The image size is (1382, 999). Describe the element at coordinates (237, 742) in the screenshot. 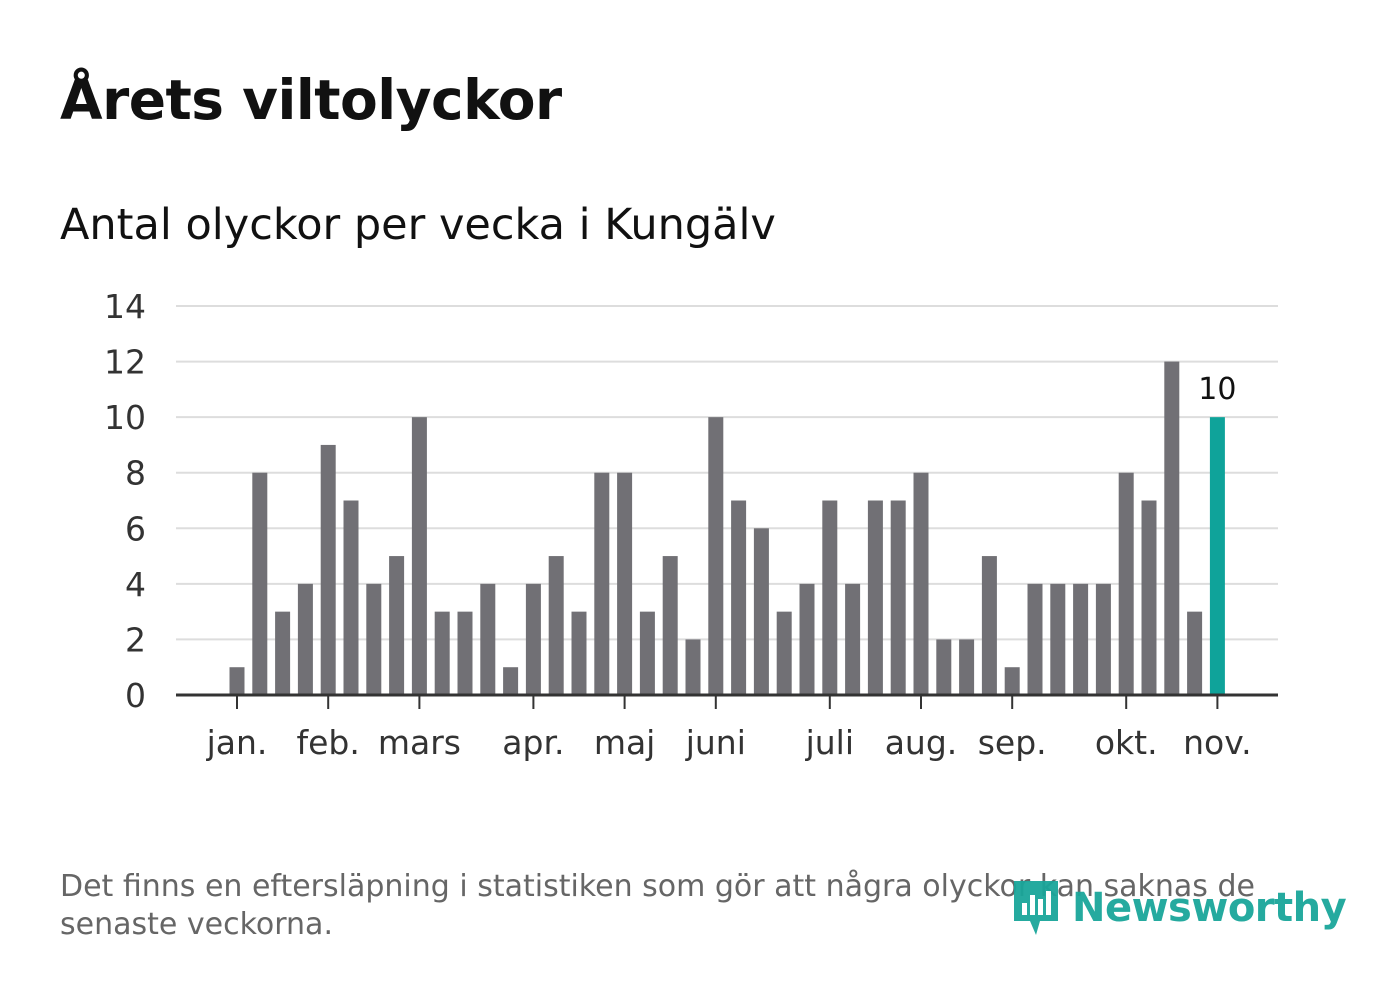

I see `x-tick-label: jan.` at that location.